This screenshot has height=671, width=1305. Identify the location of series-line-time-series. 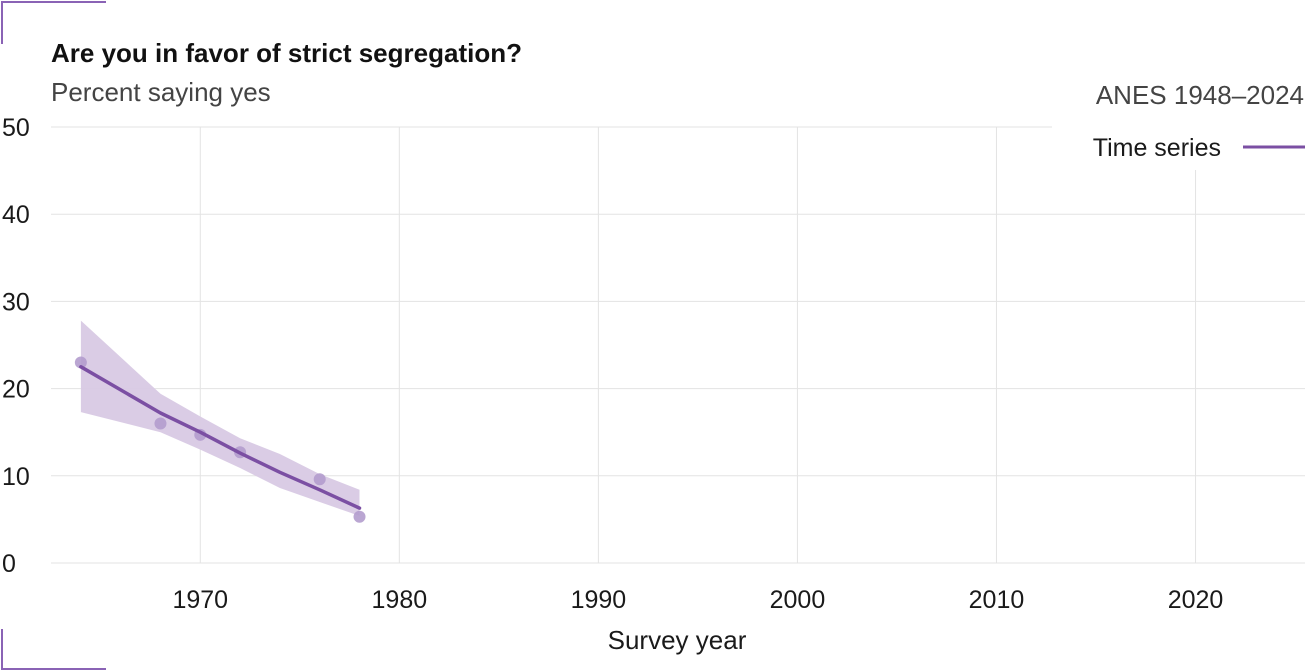
(220, 437).